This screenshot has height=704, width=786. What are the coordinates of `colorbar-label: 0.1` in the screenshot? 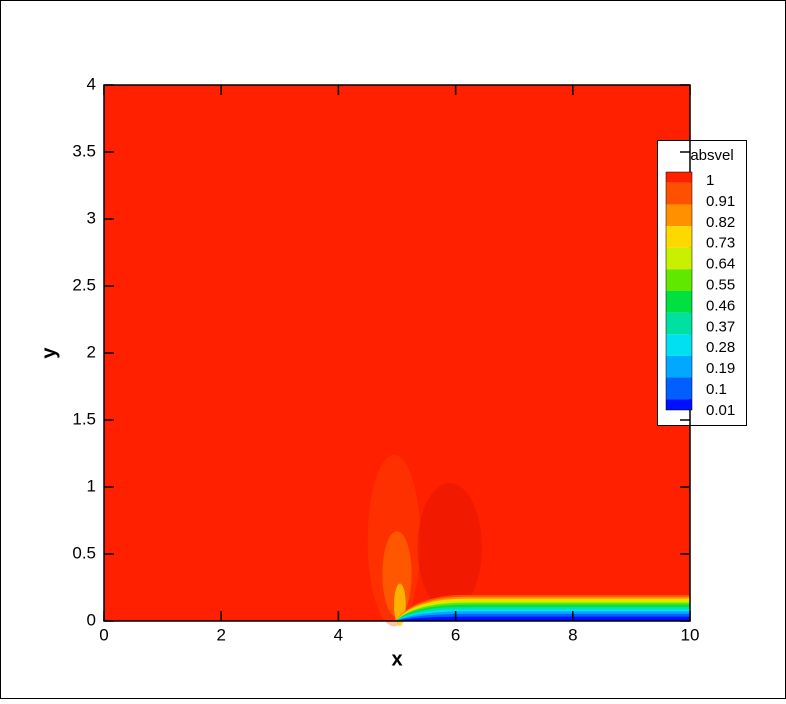 It's located at (716, 389).